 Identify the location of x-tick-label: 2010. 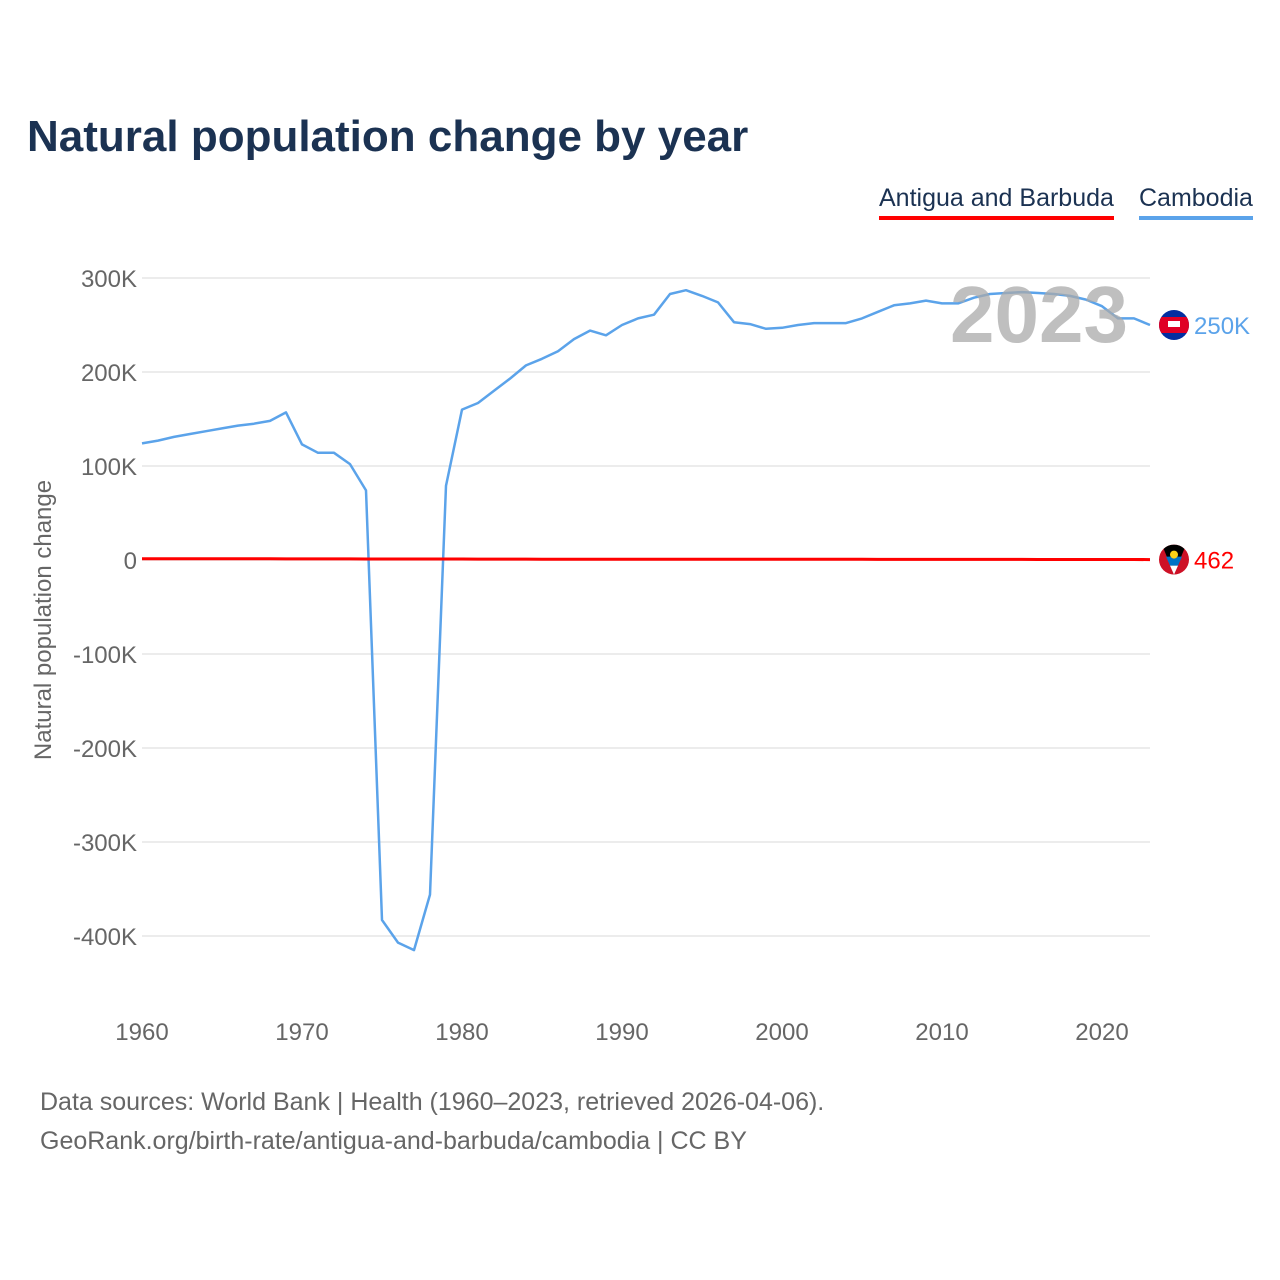
(941, 1032).